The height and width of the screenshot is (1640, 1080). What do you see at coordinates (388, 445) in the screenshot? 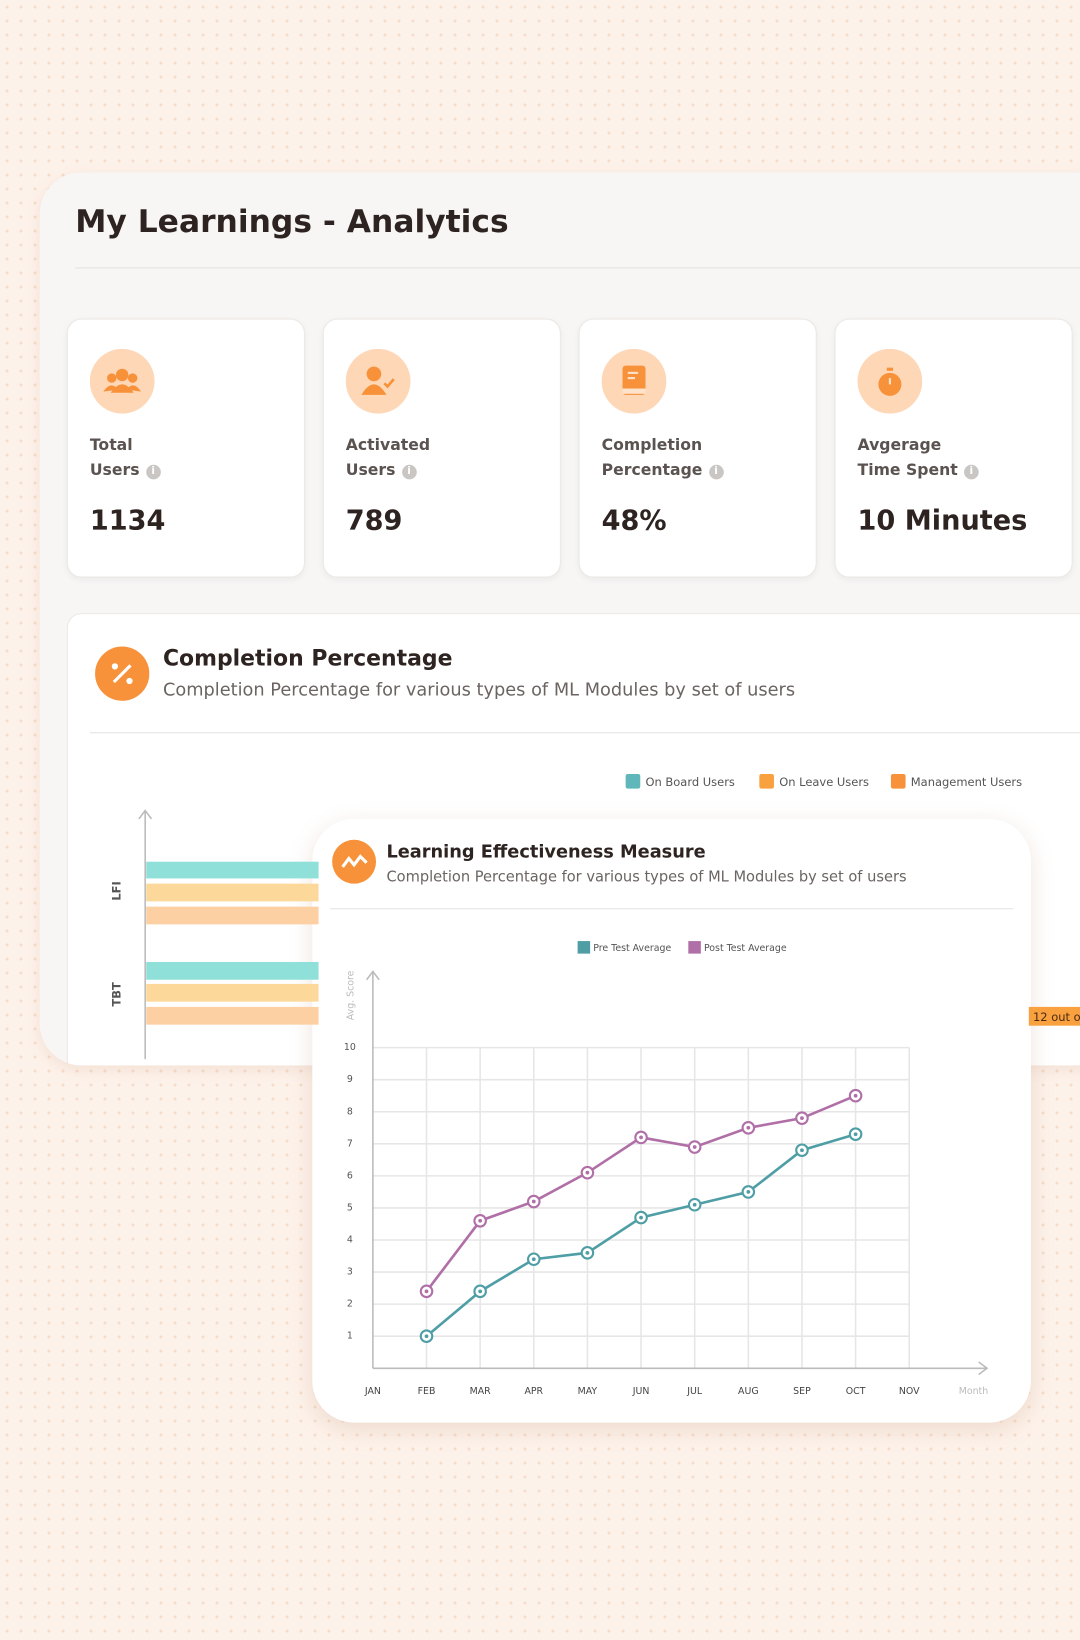
I see `stat-label-line: Activated` at bounding box center [388, 445].